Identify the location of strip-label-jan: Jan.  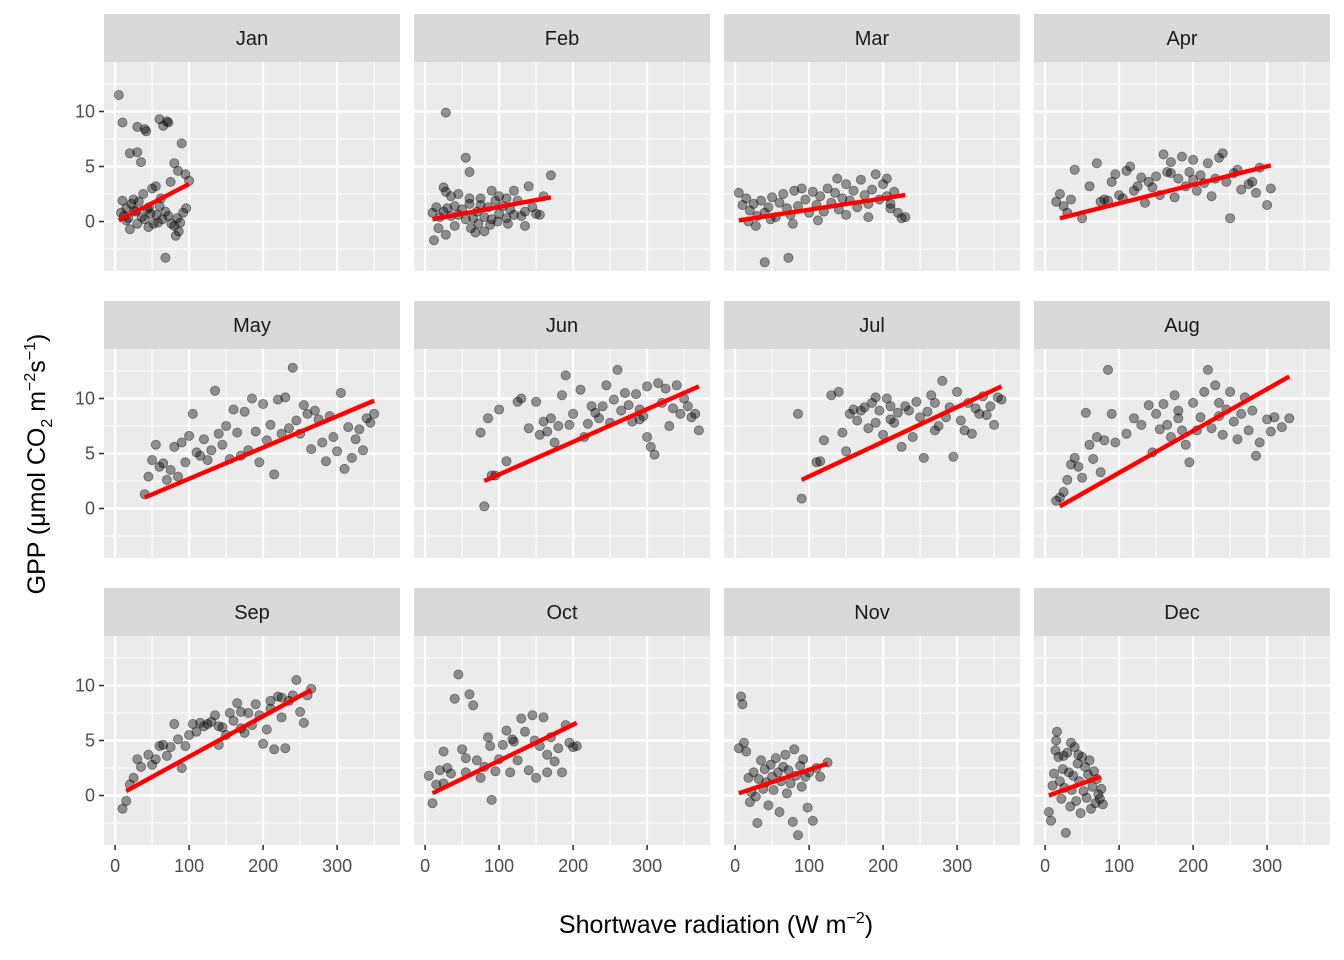
(252, 39).